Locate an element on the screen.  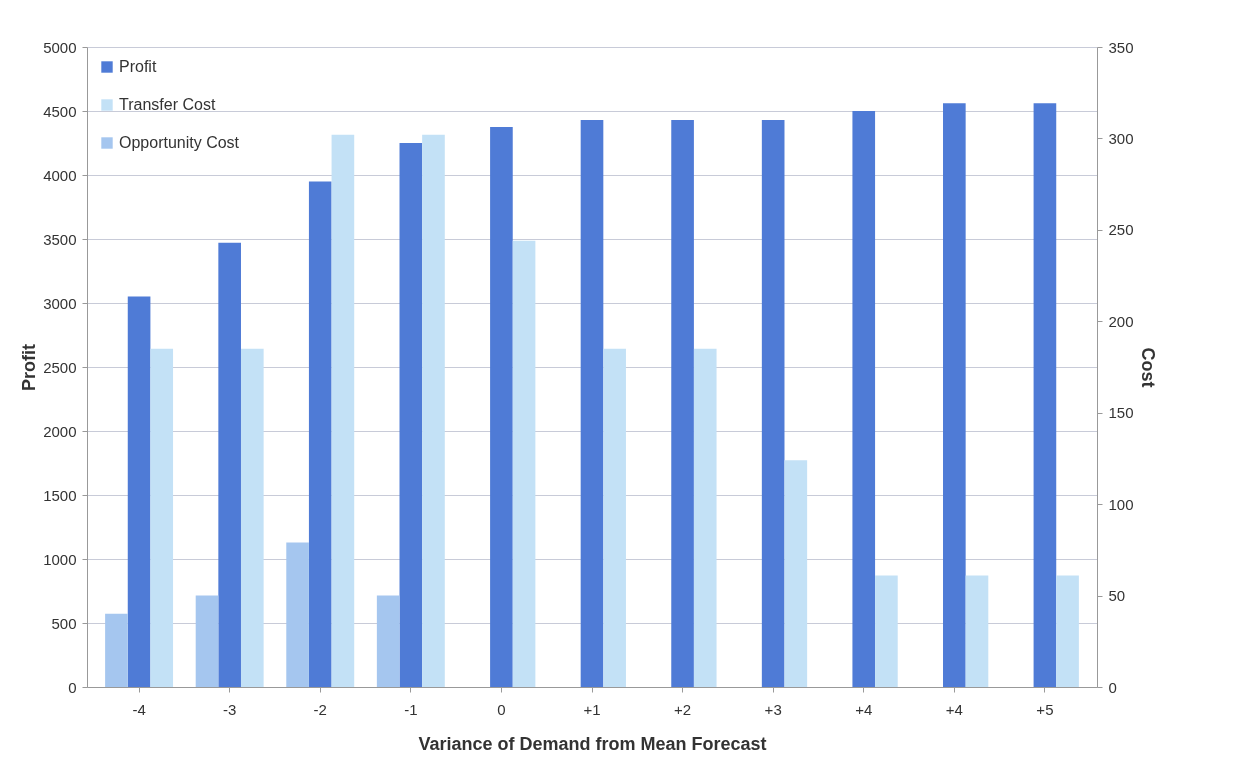
y-tick-label: 500 is located at coordinates (64, 623).